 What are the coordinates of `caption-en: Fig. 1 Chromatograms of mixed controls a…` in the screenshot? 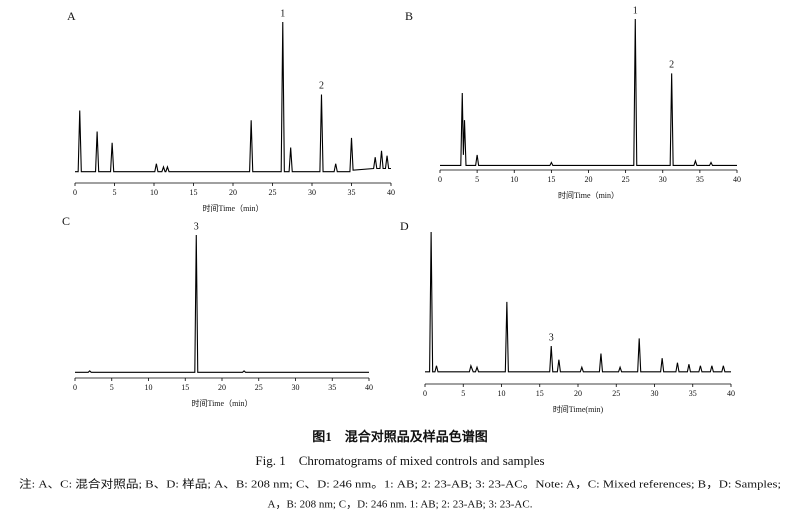 It's located at (399, 460).